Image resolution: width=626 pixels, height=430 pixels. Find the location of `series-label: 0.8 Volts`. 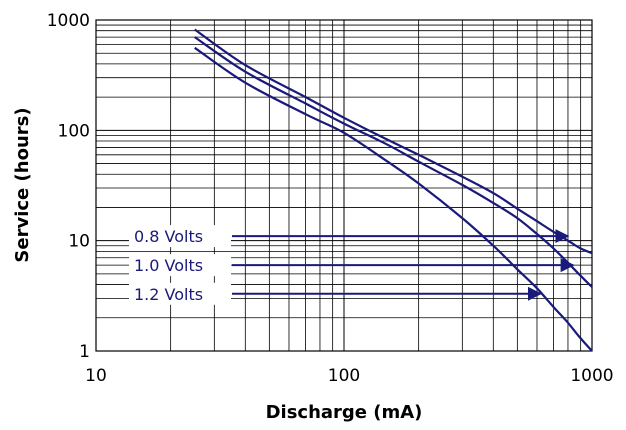

series-label: 0.8 Volts is located at coordinates (168, 236).